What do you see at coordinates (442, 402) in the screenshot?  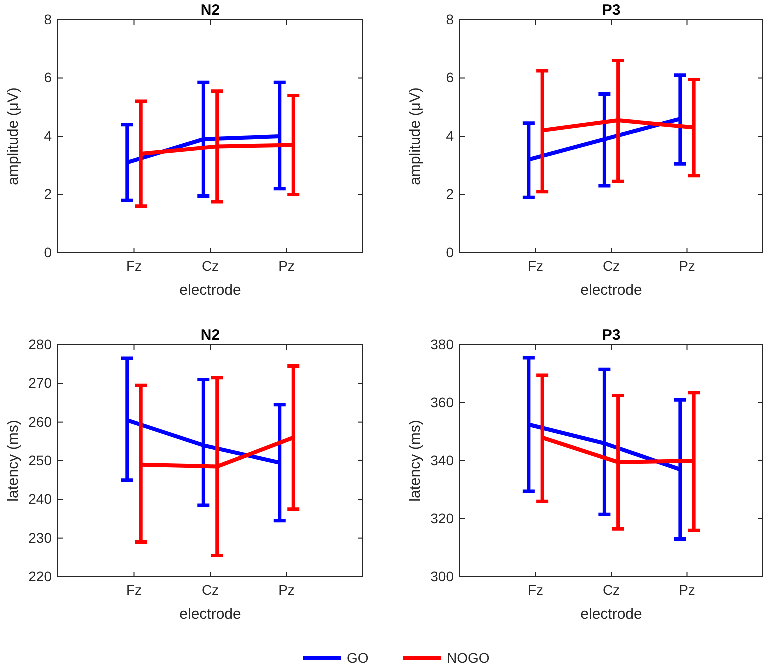 I see `y-tick-label: 360` at bounding box center [442, 402].